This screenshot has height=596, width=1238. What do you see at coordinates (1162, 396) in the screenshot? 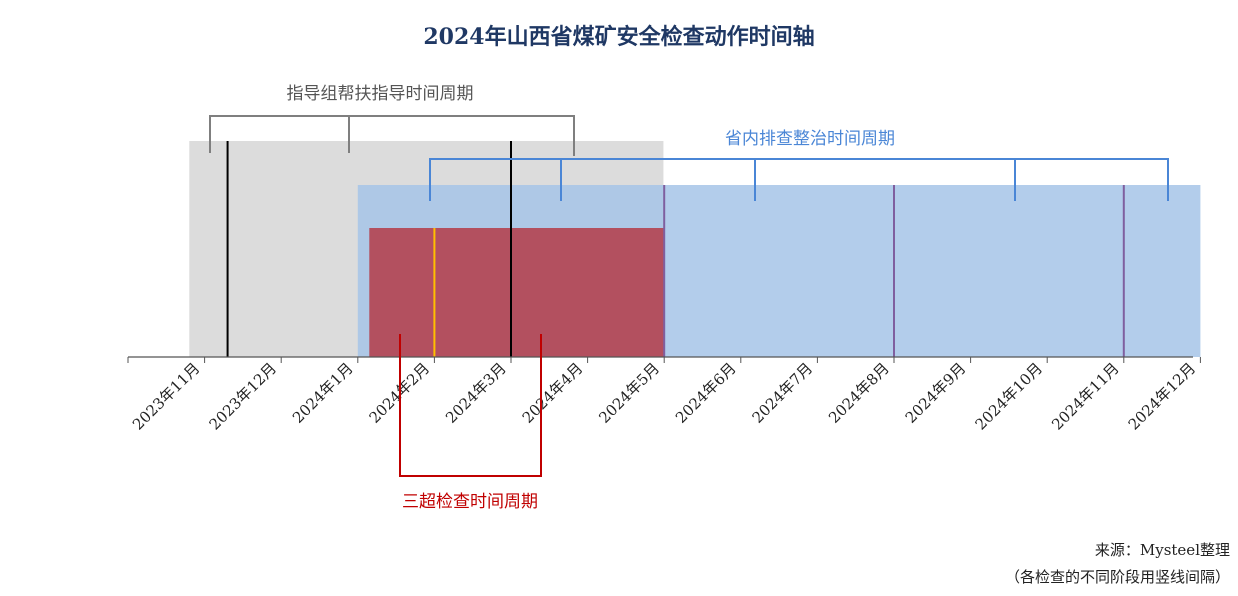
I see `x-tick-label: 2024年12月` at bounding box center [1162, 396].